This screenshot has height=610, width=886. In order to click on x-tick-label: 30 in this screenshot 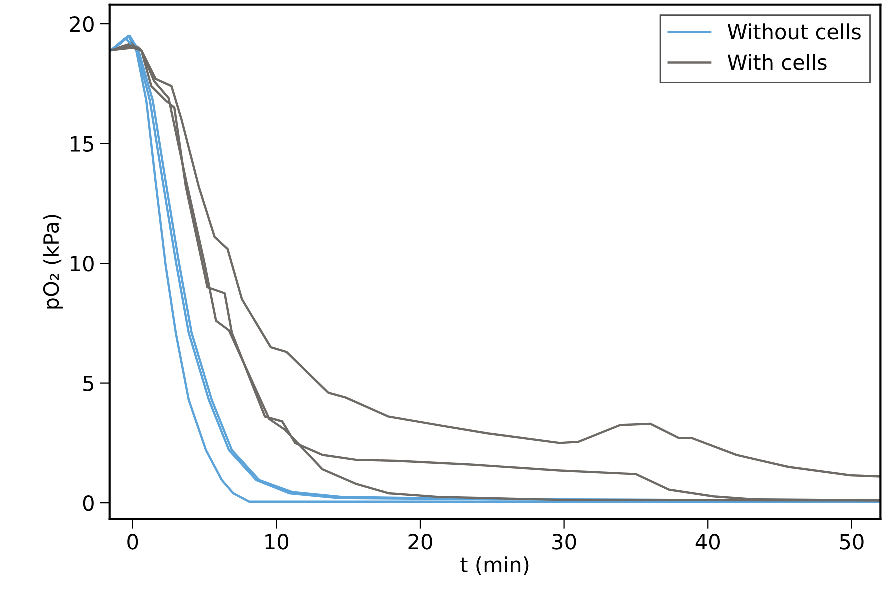, I will do `click(564, 542)`.